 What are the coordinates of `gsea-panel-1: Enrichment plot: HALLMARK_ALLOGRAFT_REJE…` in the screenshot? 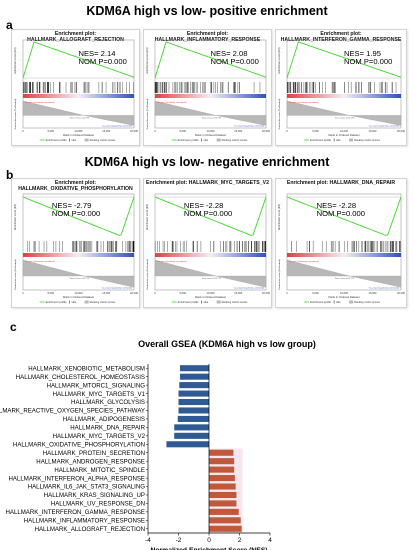 It's located at (75, 87).